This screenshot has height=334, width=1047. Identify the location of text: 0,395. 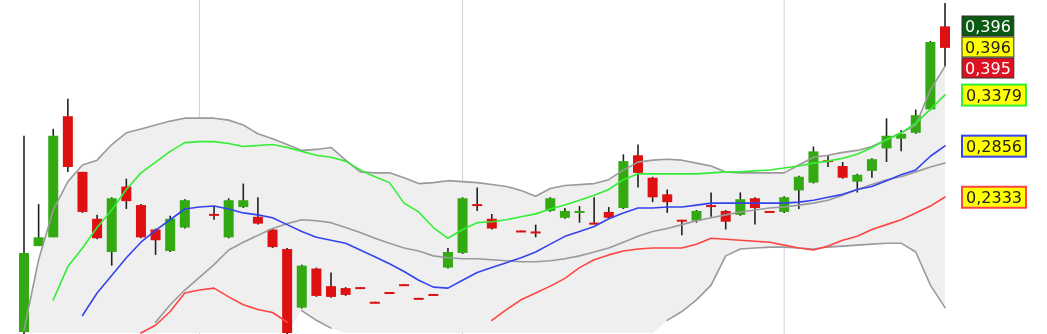
(988, 68).